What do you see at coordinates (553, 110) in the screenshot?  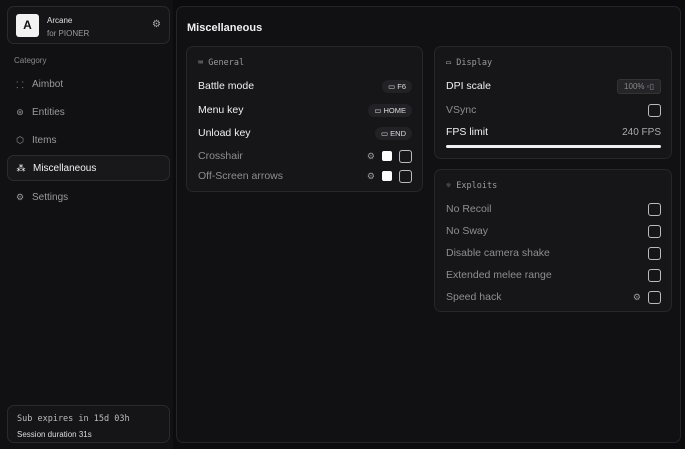 I see `vsync-row: VSync` at bounding box center [553, 110].